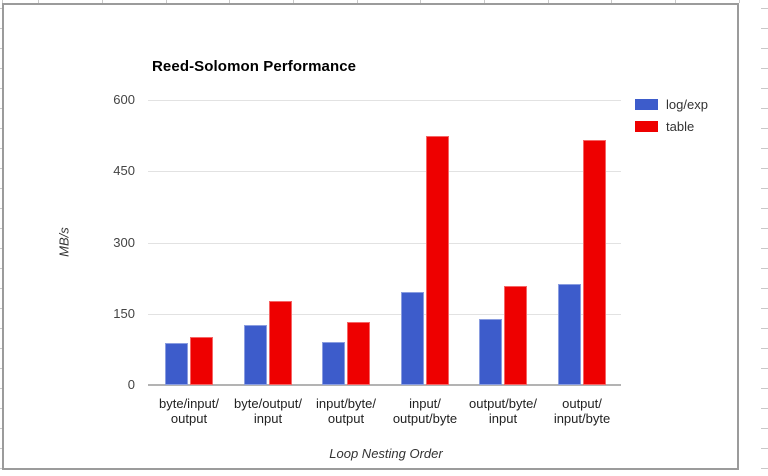  What do you see at coordinates (268, 411) in the screenshot?
I see `x-category-label-1: byte/output/ input` at bounding box center [268, 411].